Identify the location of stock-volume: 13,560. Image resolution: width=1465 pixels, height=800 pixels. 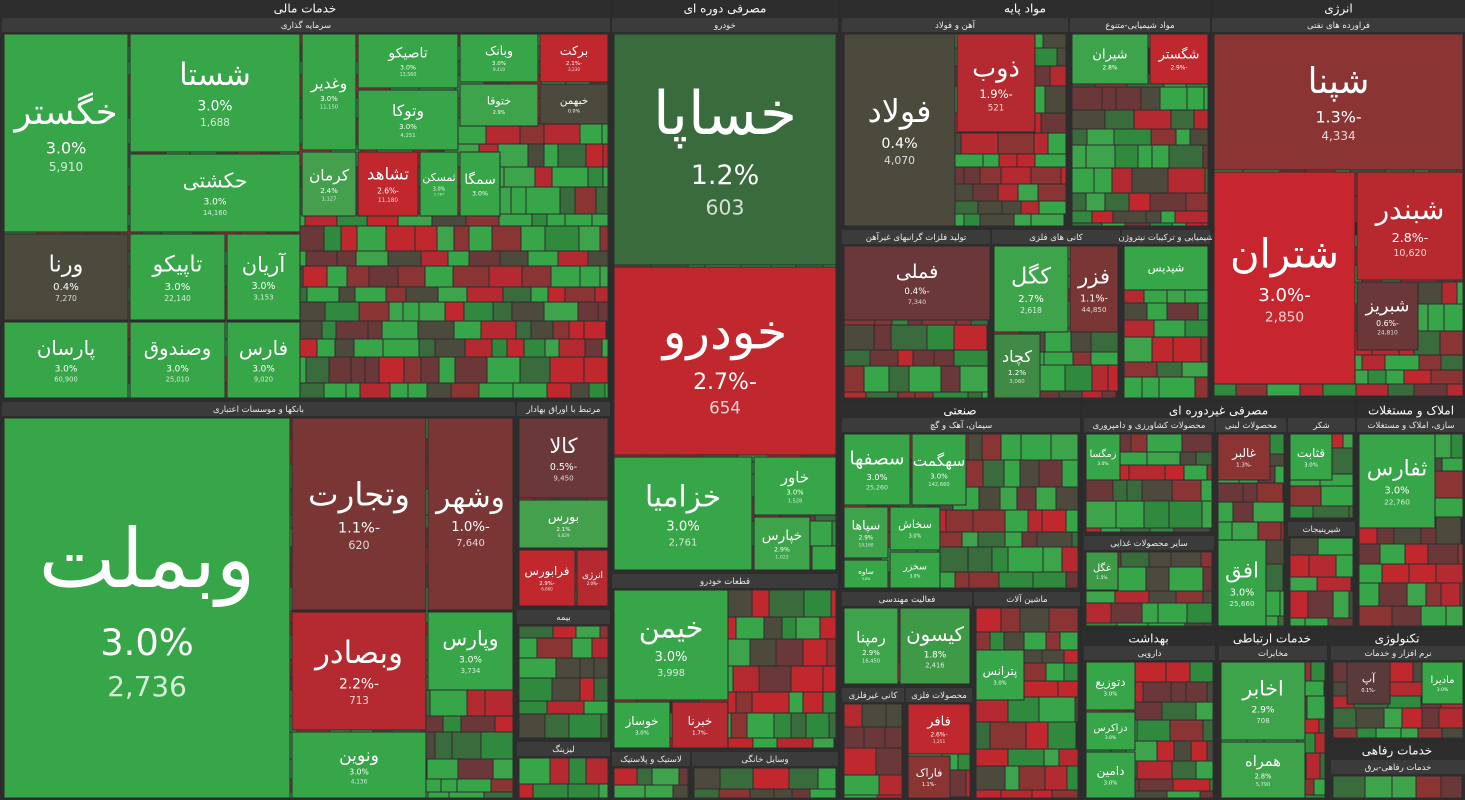
(408, 75).